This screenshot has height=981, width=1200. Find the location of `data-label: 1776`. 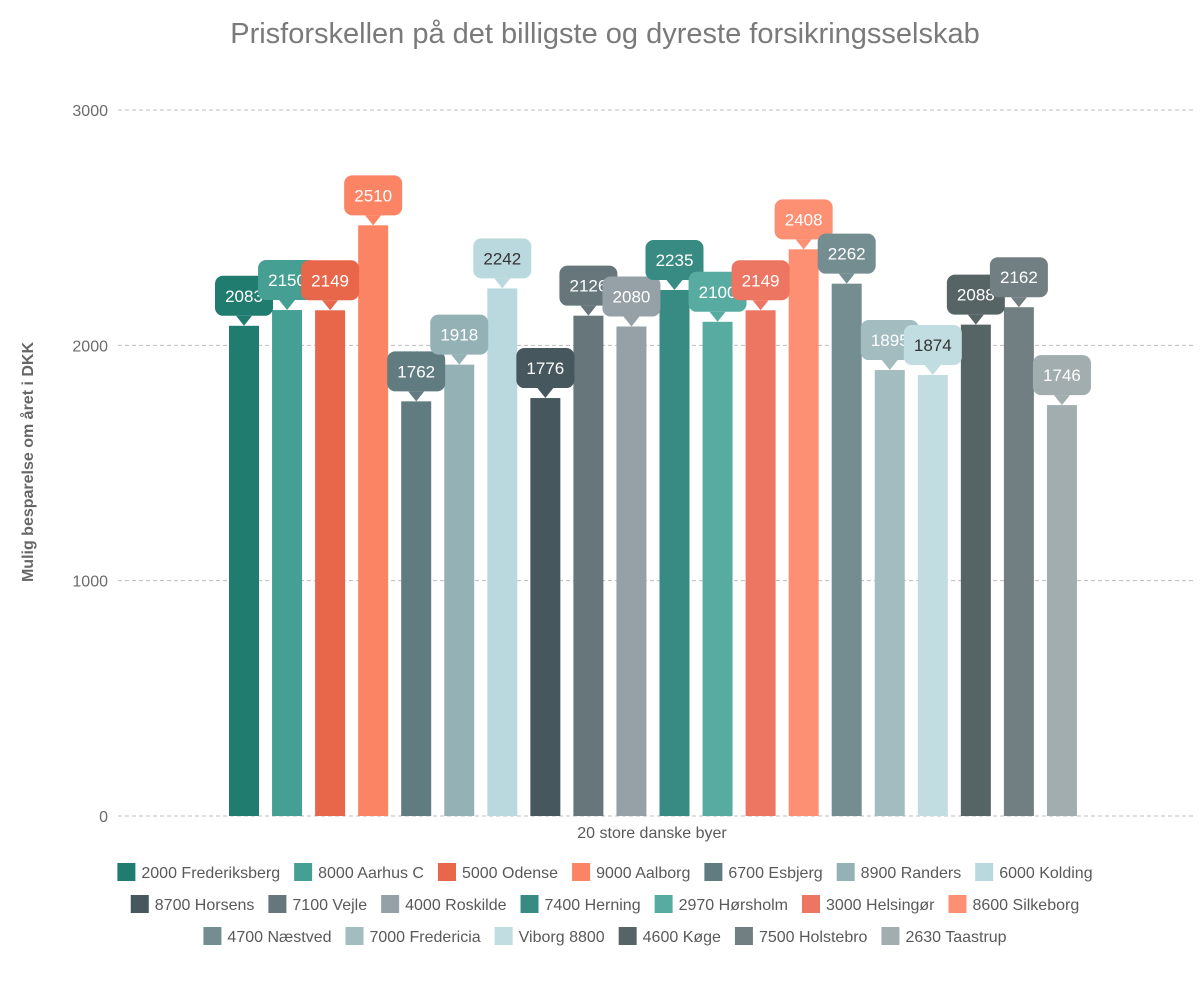

data-label: 1776 is located at coordinates (545, 373).